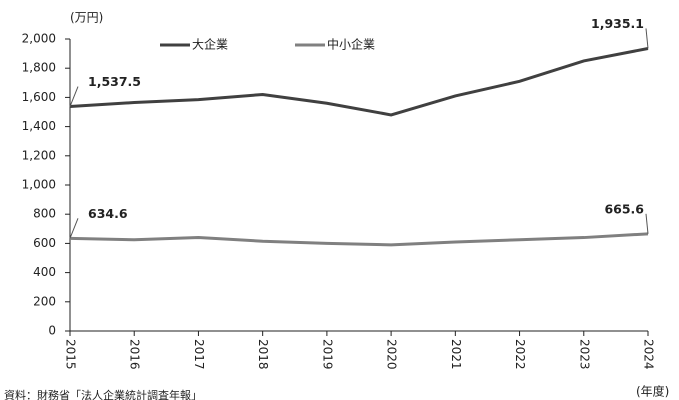  What do you see at coordinates (86, 18) in the screenshot?
I see `y-unit-label: (万円)` at bounding box center [86, 18].